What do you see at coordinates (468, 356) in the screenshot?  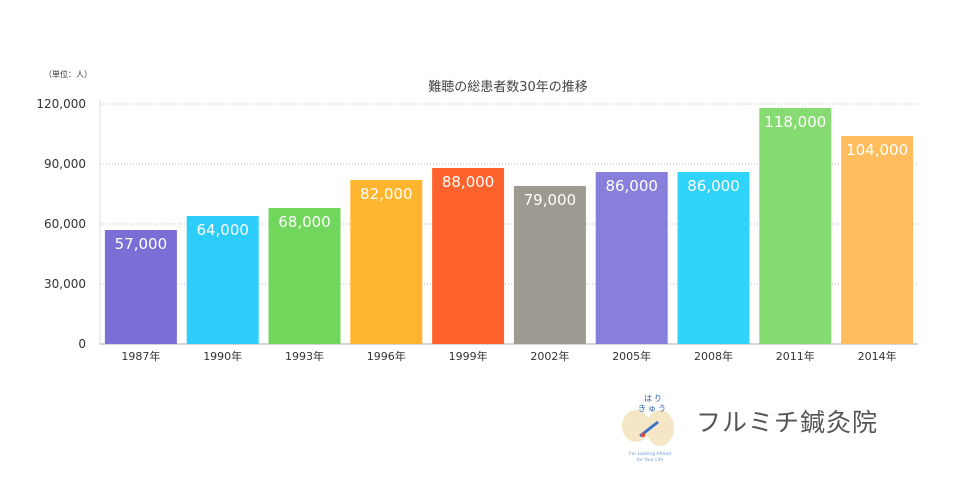 I see `x-tick-label: 1999年` at bounding box center [468, 356].